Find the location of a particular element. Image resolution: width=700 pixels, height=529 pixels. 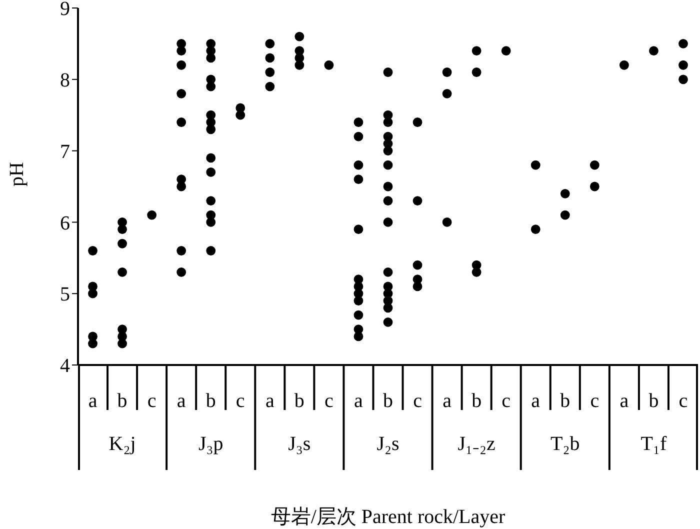

x-tick-label: J₁₋₂z is located at coordinates (477, 444).